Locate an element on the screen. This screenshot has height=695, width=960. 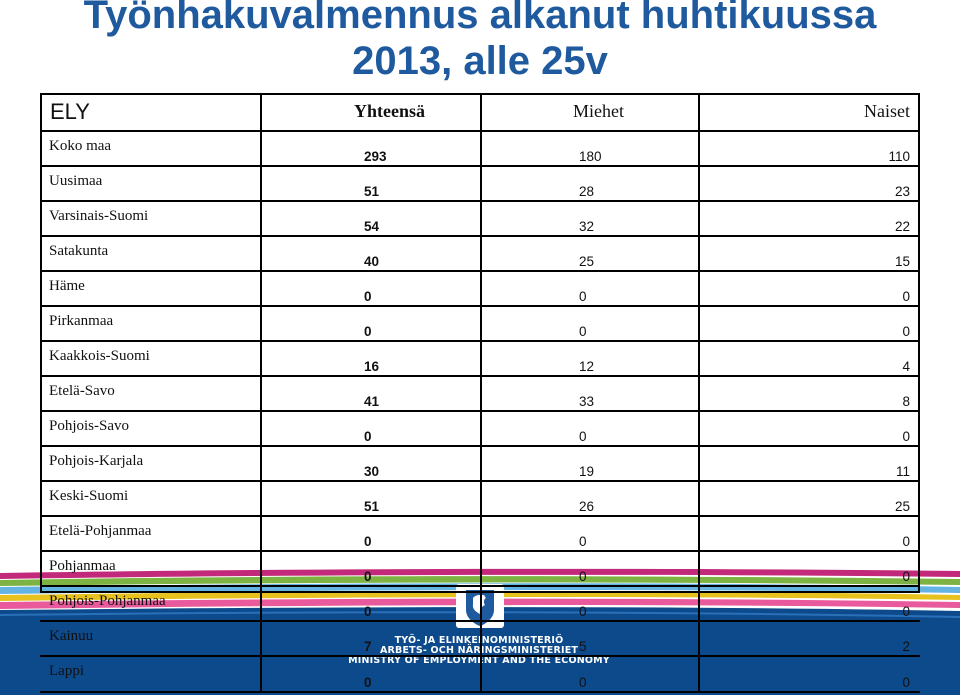
table-row: Satakunta 40 25 15 is located at coordinates (480, 254).